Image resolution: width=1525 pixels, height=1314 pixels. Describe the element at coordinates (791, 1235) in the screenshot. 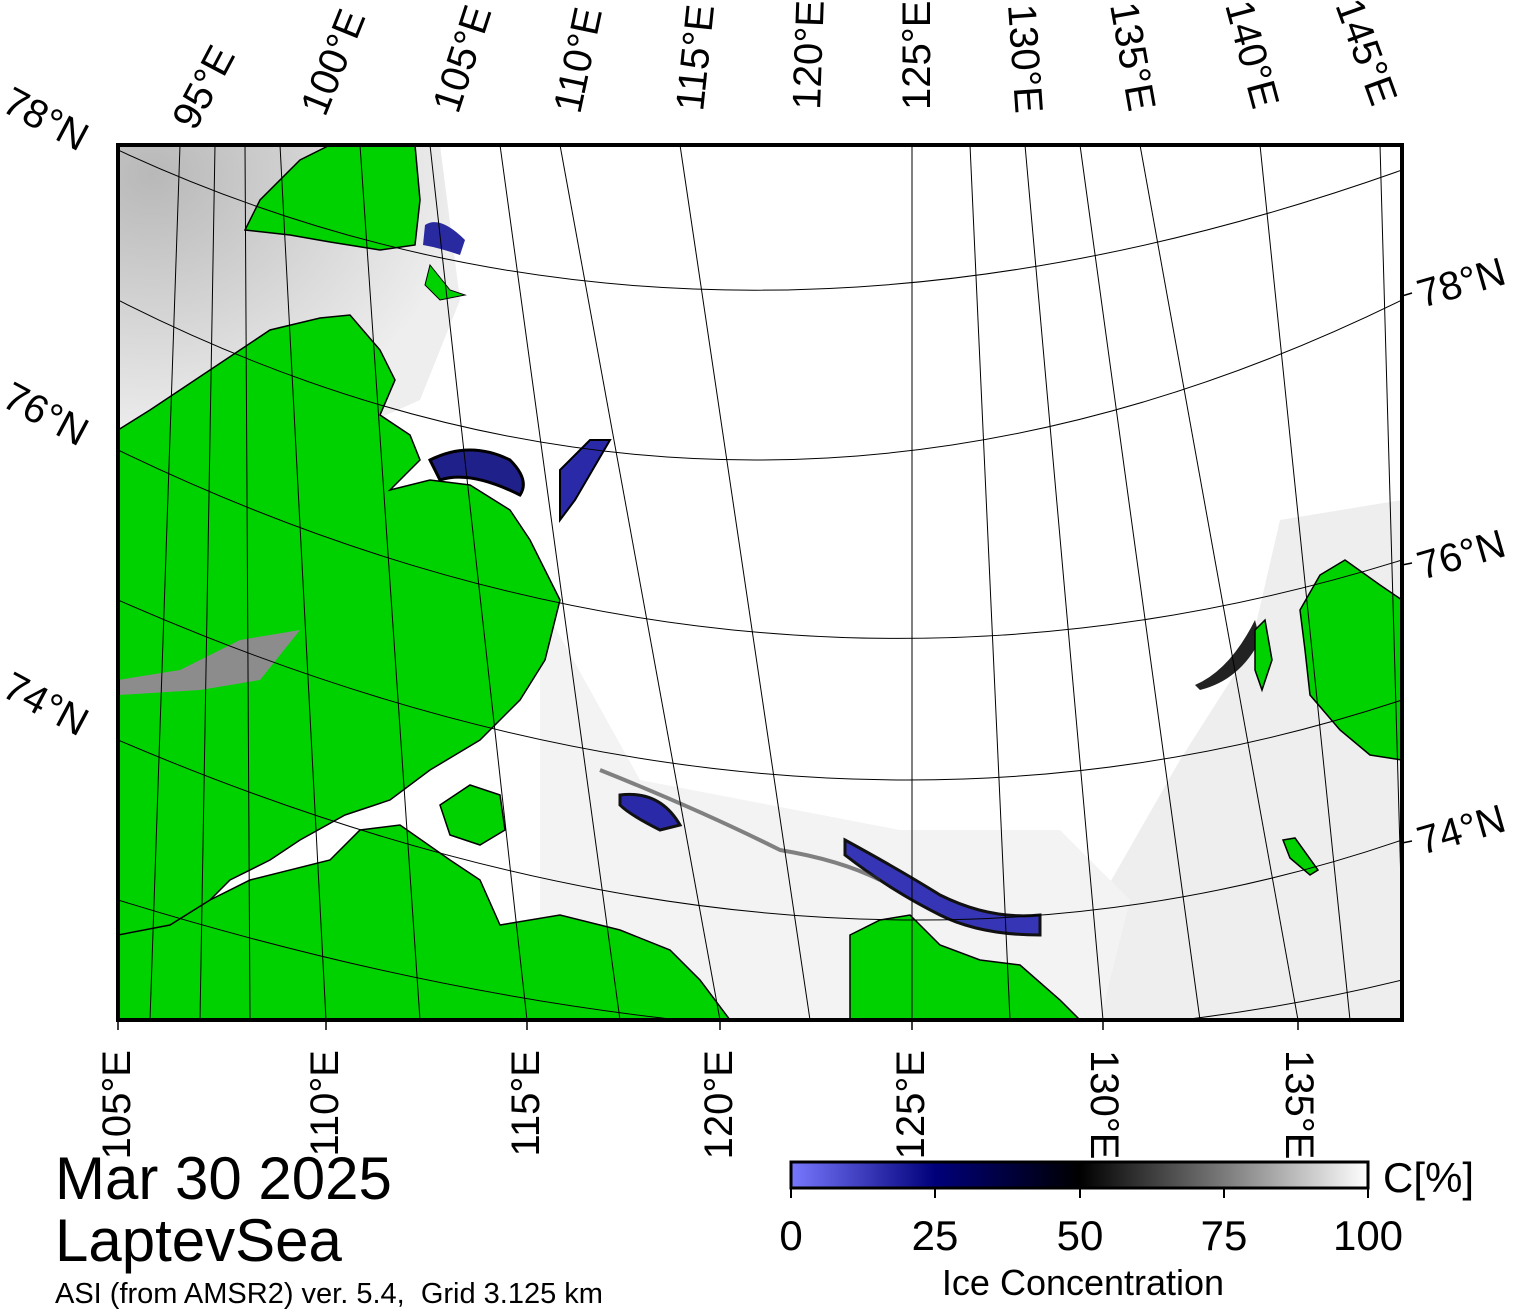

I see `colorbar-tick: 0` at that location.